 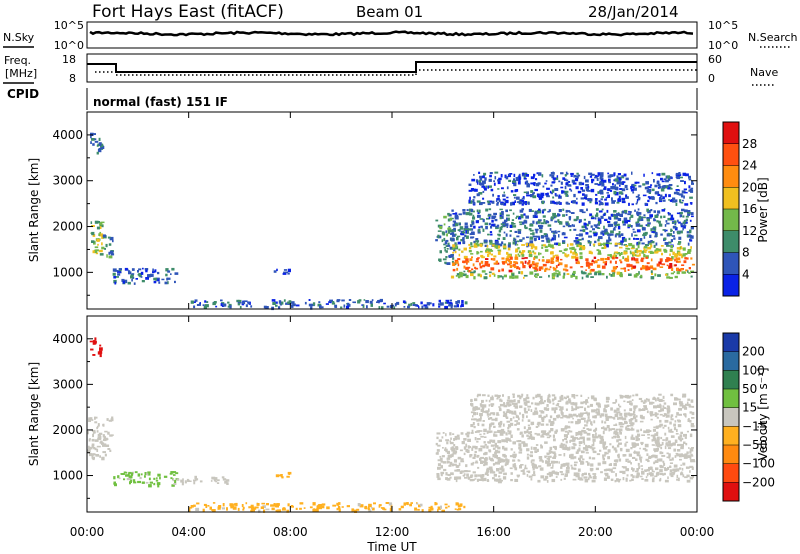 I want to click on y-tick-label: 4000, so click(x=67, y=339).